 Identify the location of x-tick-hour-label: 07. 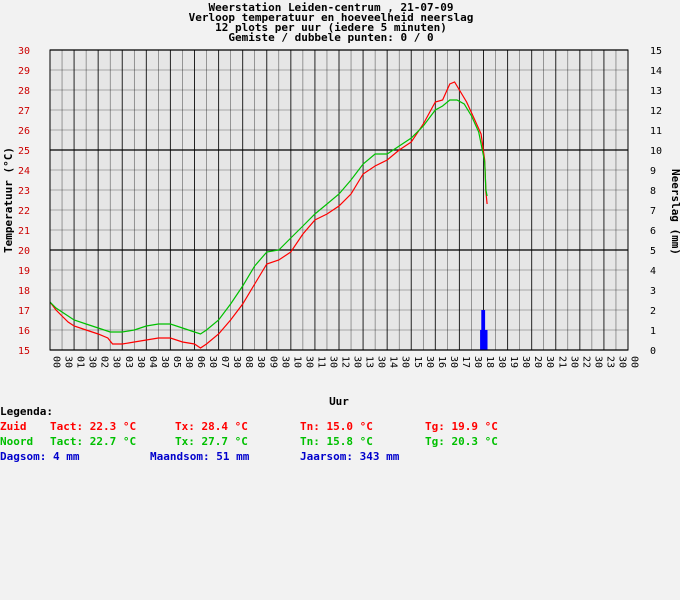
(224, 362).